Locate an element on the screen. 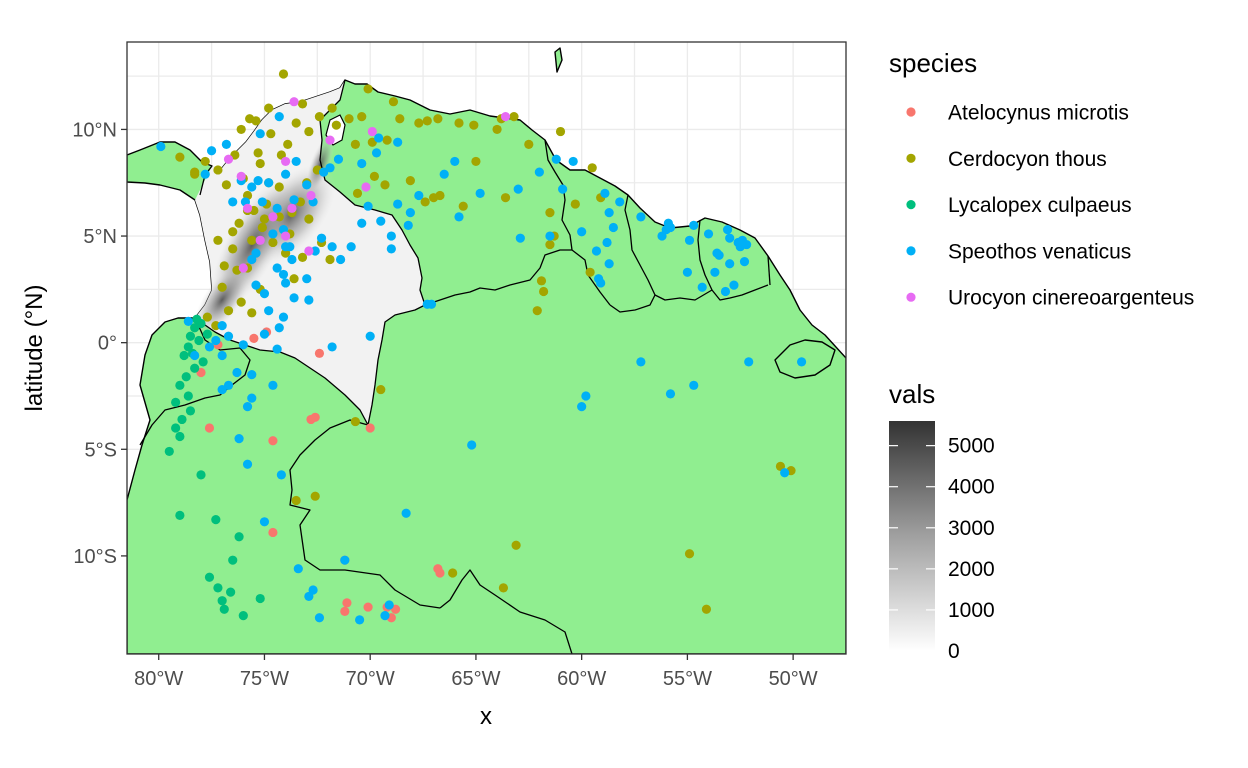 The height and width of the screenshot is (768, 1248). x-tick-label: 50°W is located at coordinates (793, 679).